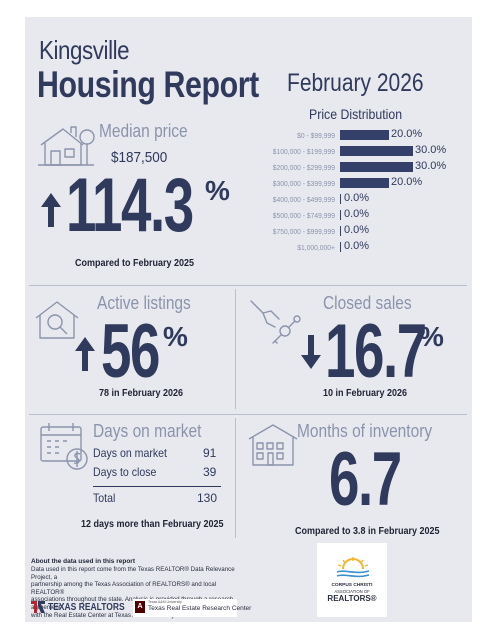  What do you see at coordinates (376, 351) in the screenshot?
I see `closed-sales-change: 16.7` at bounding box center [376, 351].